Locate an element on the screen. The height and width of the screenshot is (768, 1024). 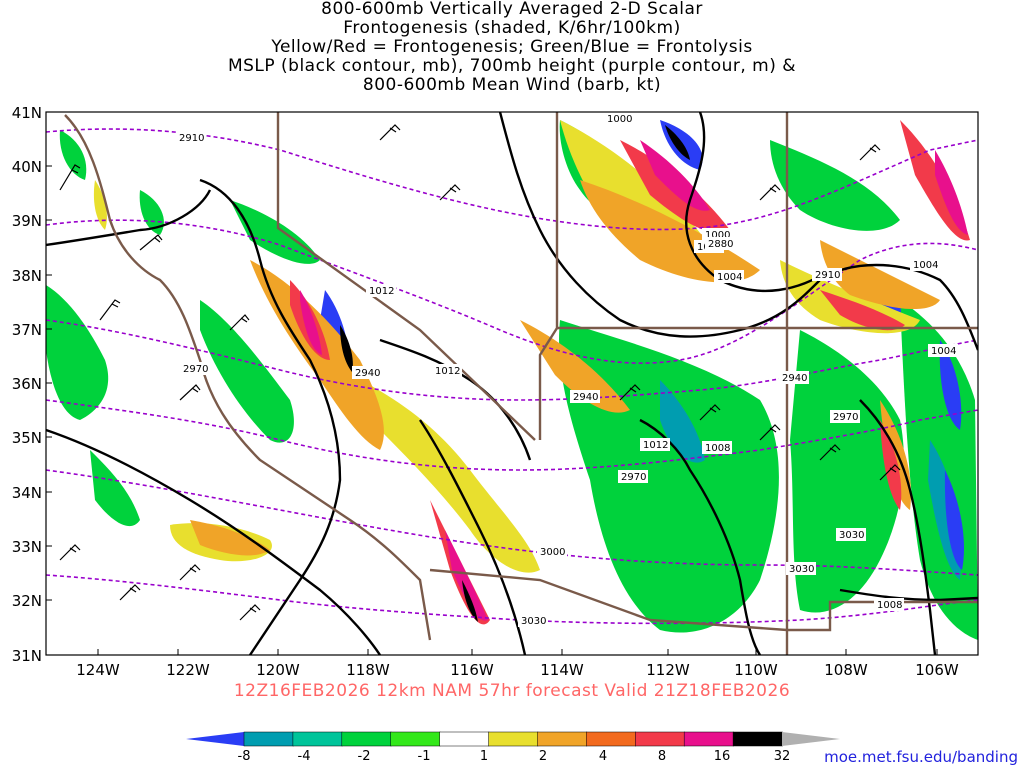
colorbar-tick: 4 is located at coordinates (603, 756).